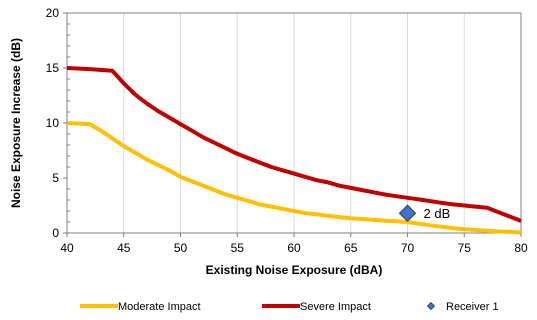  I want to click on y-axis-ticks: 0 5 10 15 20, so click(58, 123).